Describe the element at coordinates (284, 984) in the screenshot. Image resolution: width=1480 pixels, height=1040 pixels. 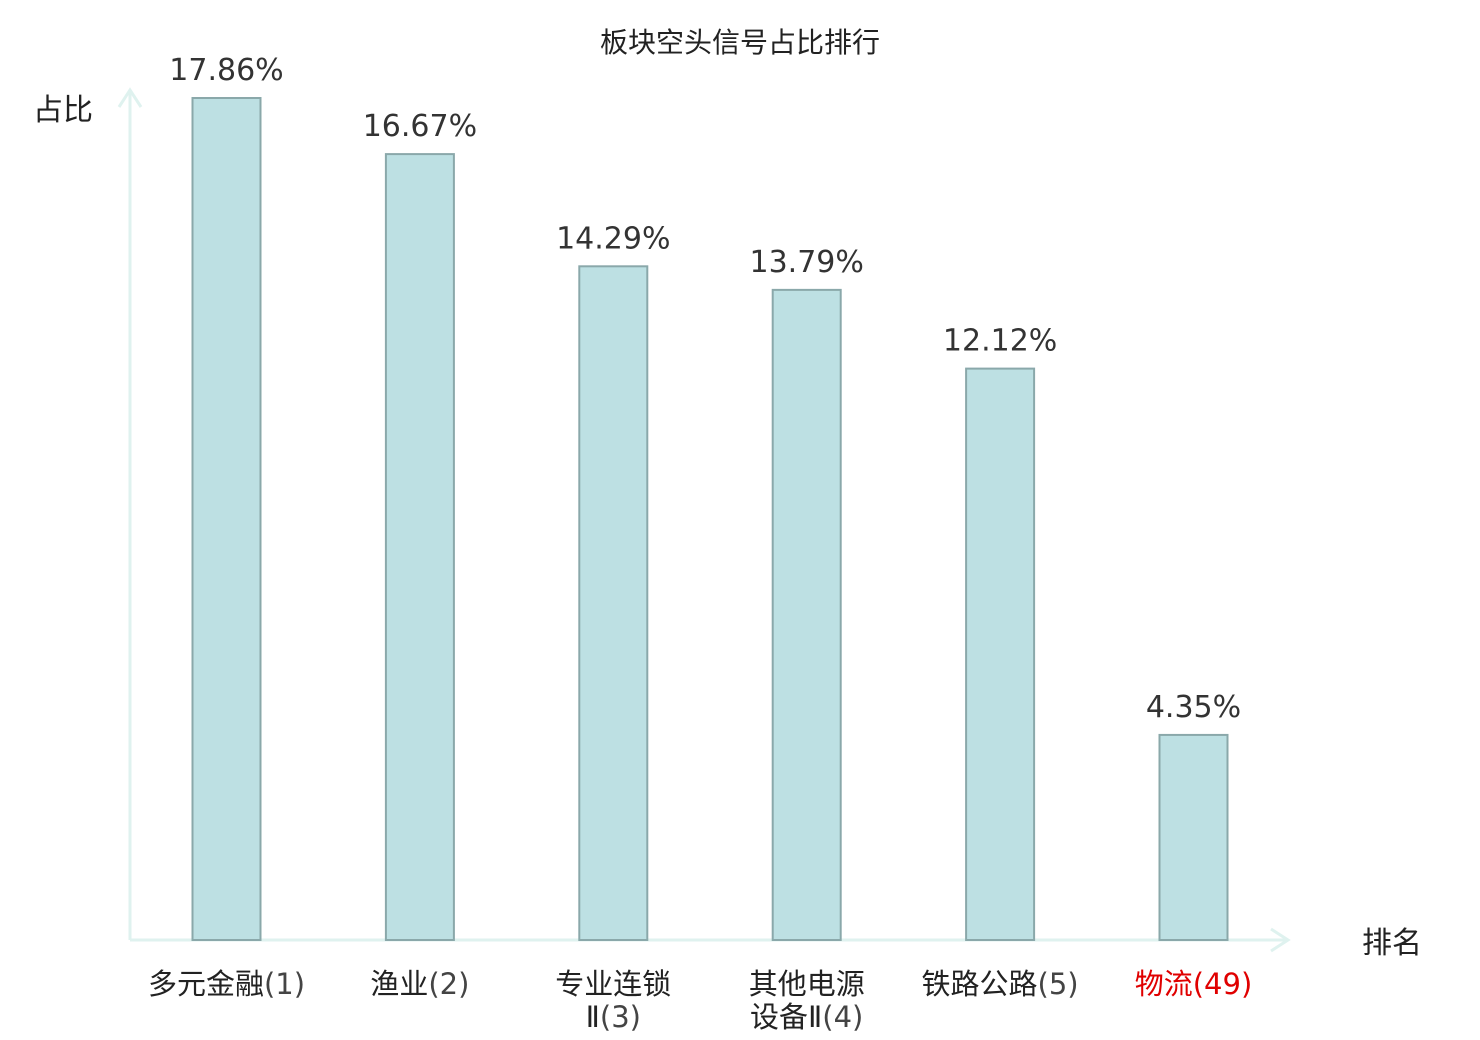
I see `category-rank: (1)` at that location.